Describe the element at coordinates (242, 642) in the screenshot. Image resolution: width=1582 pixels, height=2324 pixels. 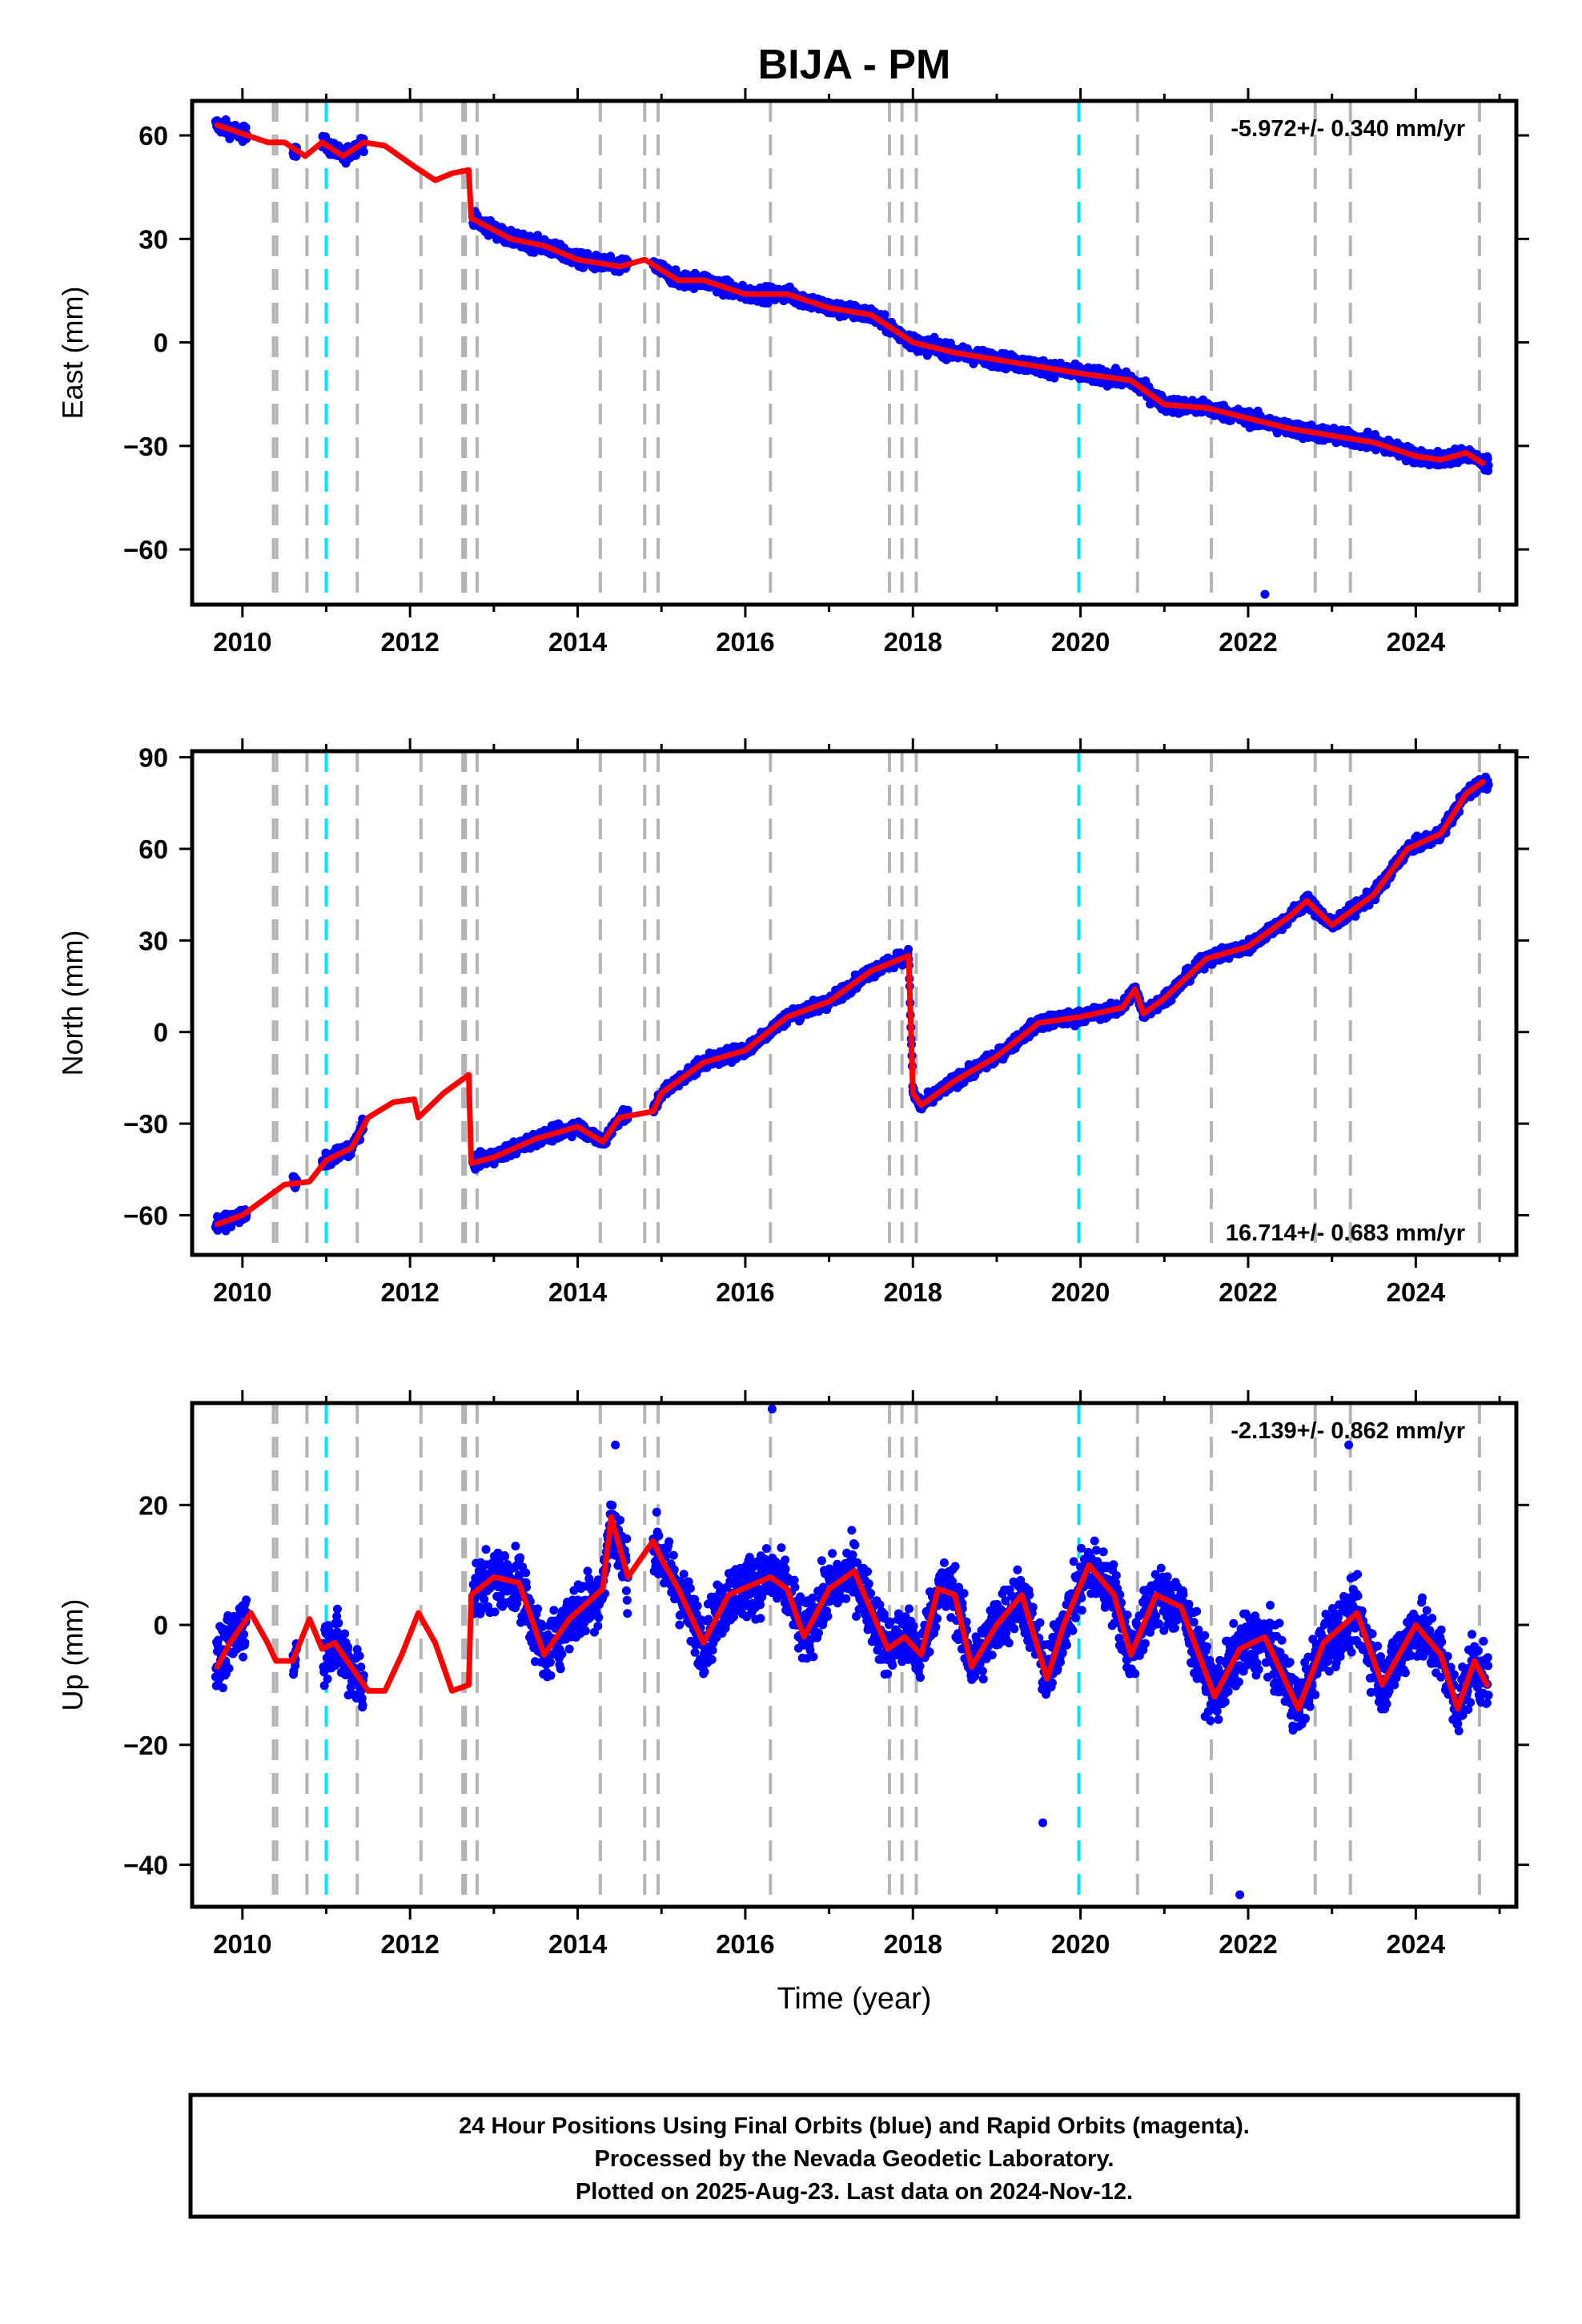
I see `x-tick-label: 2010` at that location.